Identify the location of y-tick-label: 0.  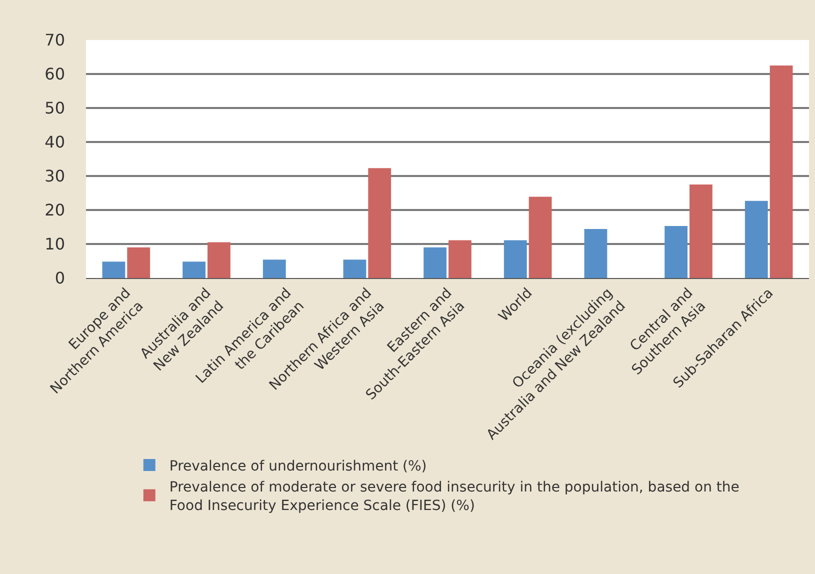
(59, 278).